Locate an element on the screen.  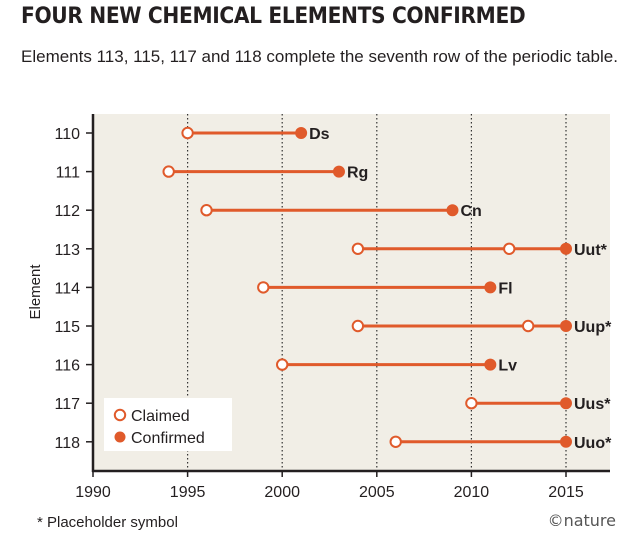
x-tick-label: 1995 is located at coordinates (188, 492).